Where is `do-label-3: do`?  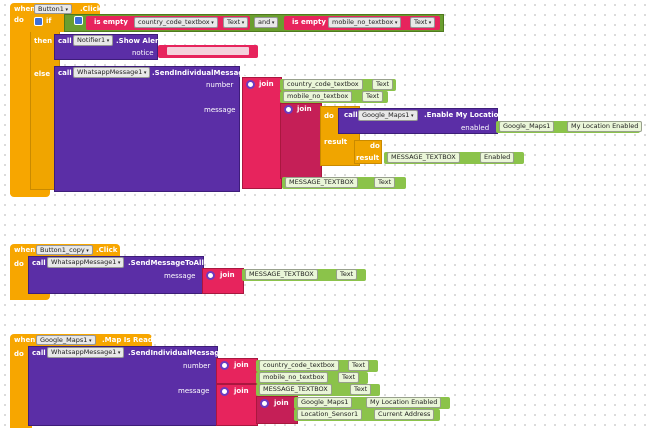 do-label-3: do is located at coordinates (375, 146).